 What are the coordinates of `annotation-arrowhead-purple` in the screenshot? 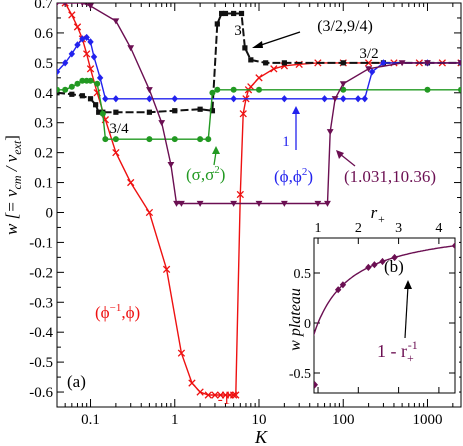 It's located at (340, 154).